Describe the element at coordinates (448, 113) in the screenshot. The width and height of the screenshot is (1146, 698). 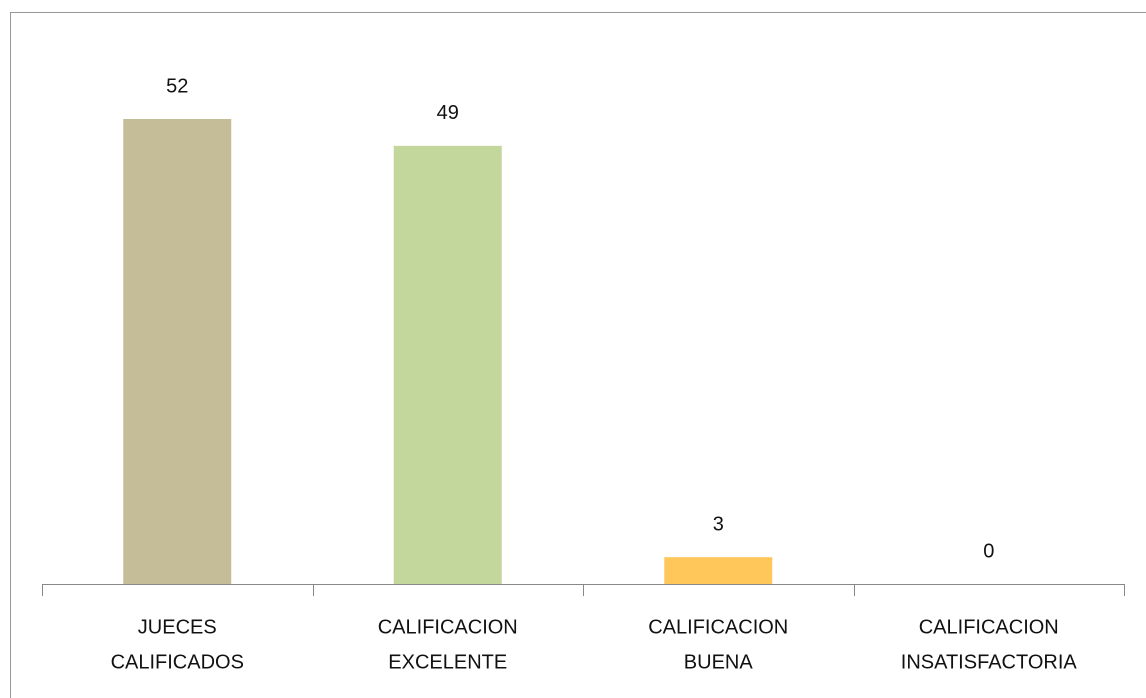
I see `data-label: 49` at that location.